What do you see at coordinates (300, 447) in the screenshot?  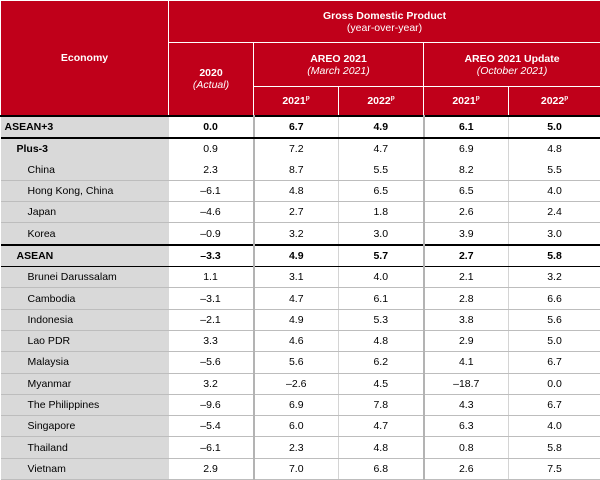 I see `table-row: Thailand –6.1 2.3 4.8 0.8 5.8` at bounding box center [300, 447].